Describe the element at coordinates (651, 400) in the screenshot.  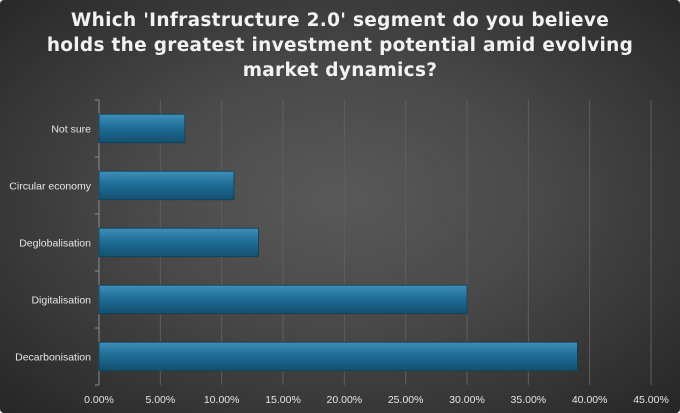
I see `x-tick-label: 45.00%` at that location.